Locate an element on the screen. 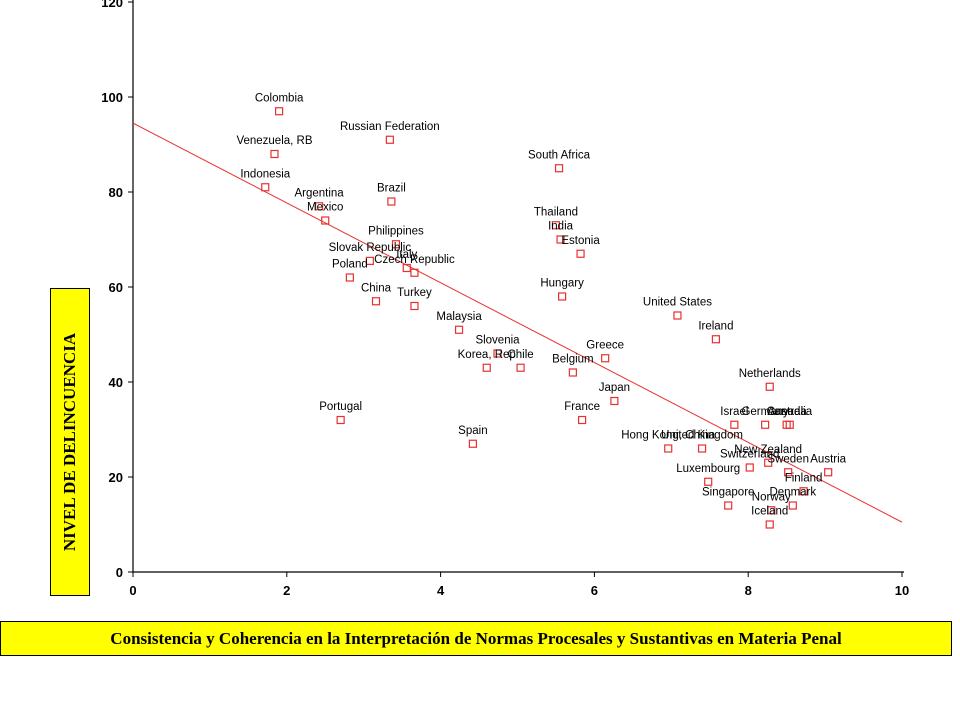  point-label: Norway is located at coordinates (771, 497).